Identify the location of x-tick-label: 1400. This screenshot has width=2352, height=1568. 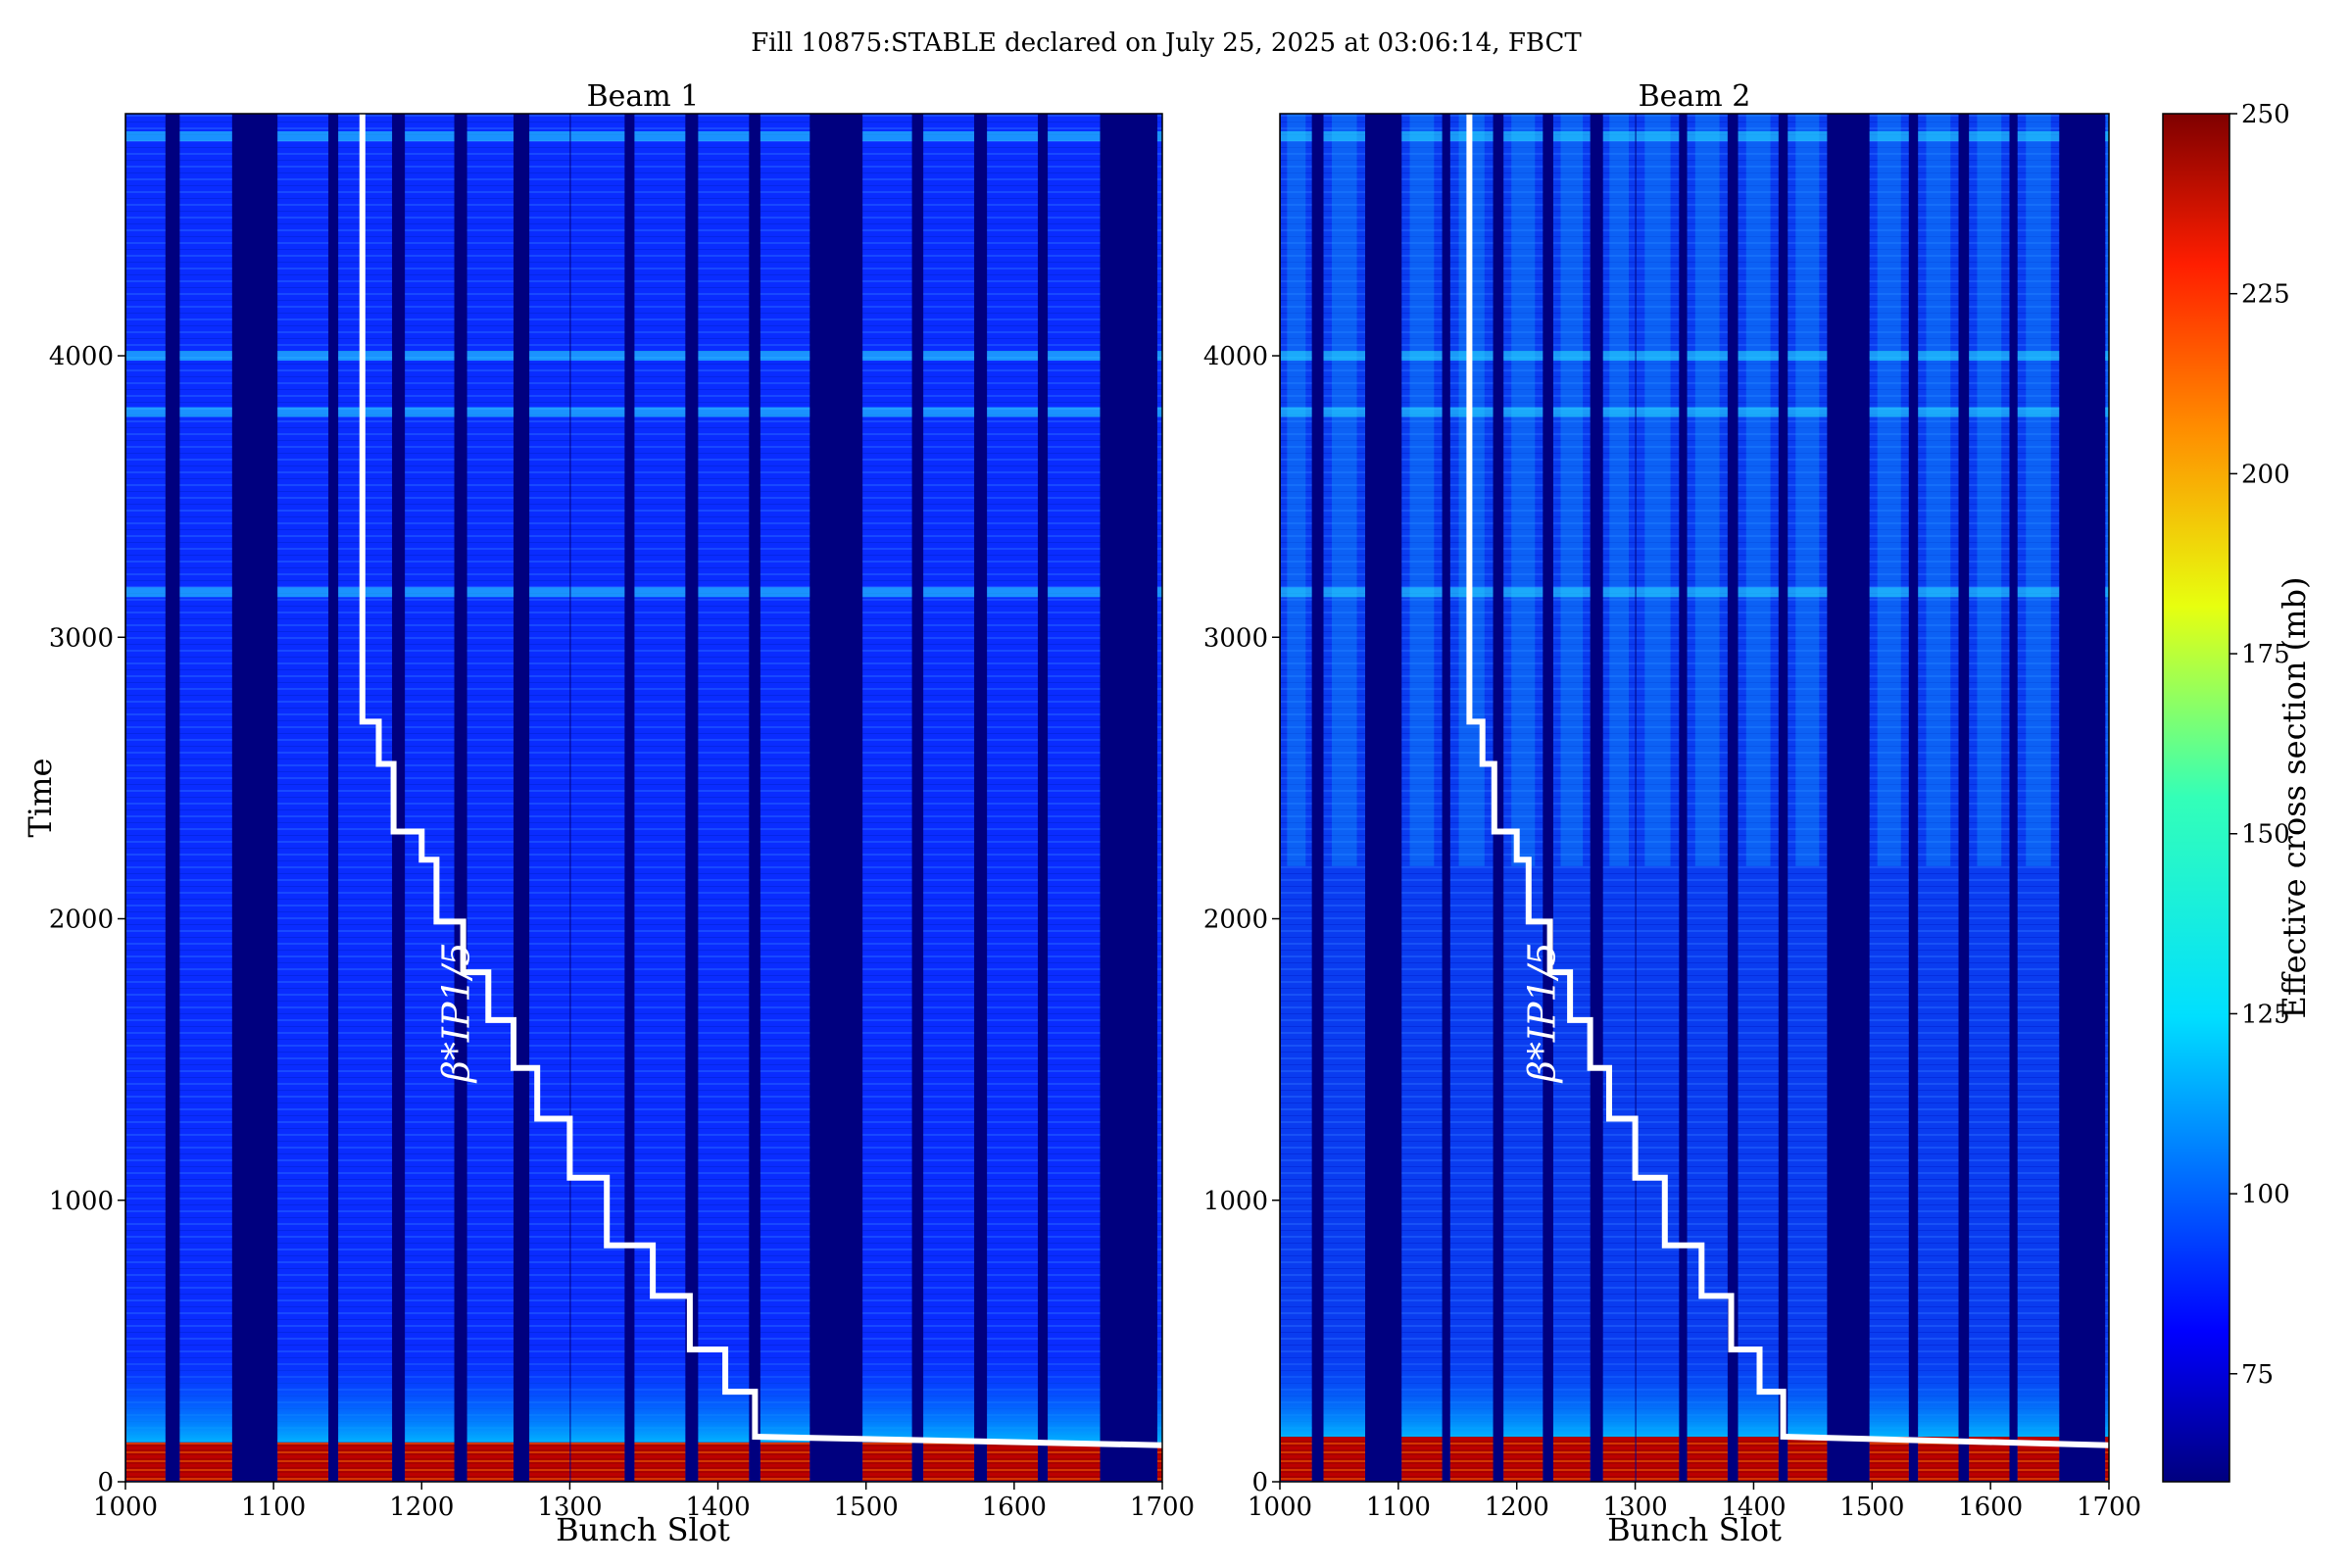
(1753, 1507).